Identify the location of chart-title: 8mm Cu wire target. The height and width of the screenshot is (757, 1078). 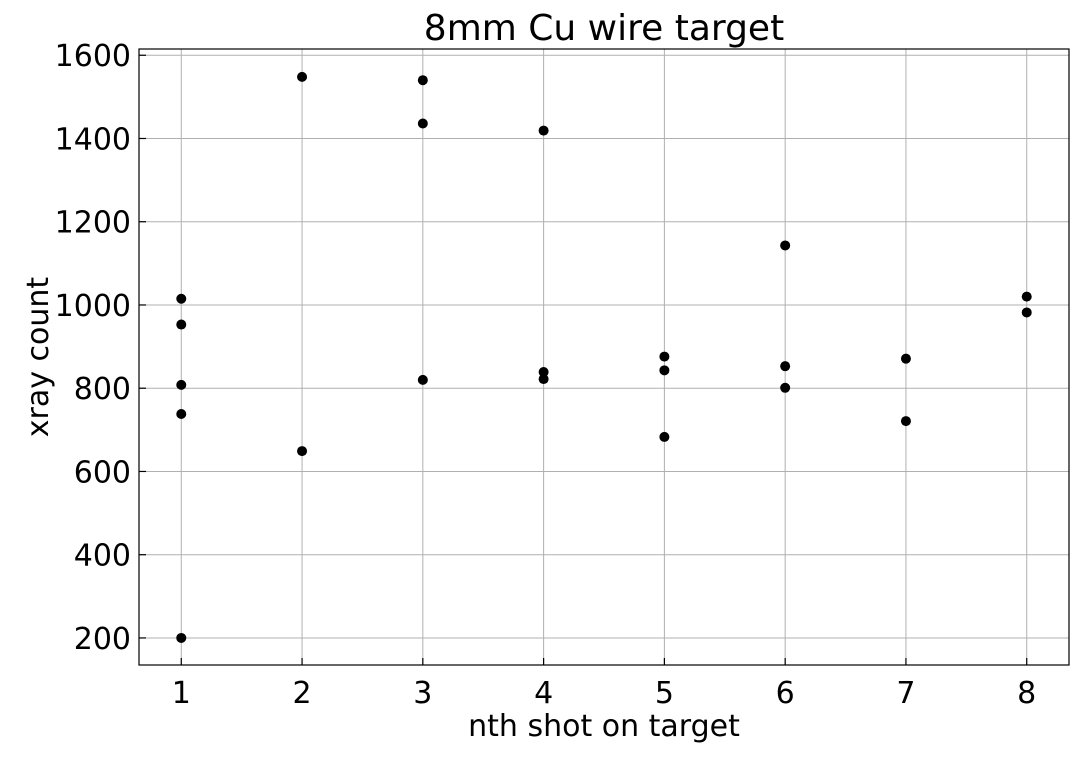
(604, 28).